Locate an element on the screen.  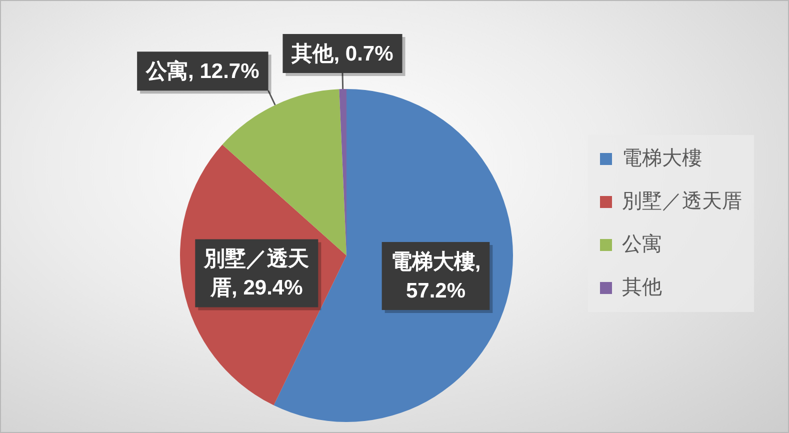
legend-label: 其他 is located at coordinates (642, 287).